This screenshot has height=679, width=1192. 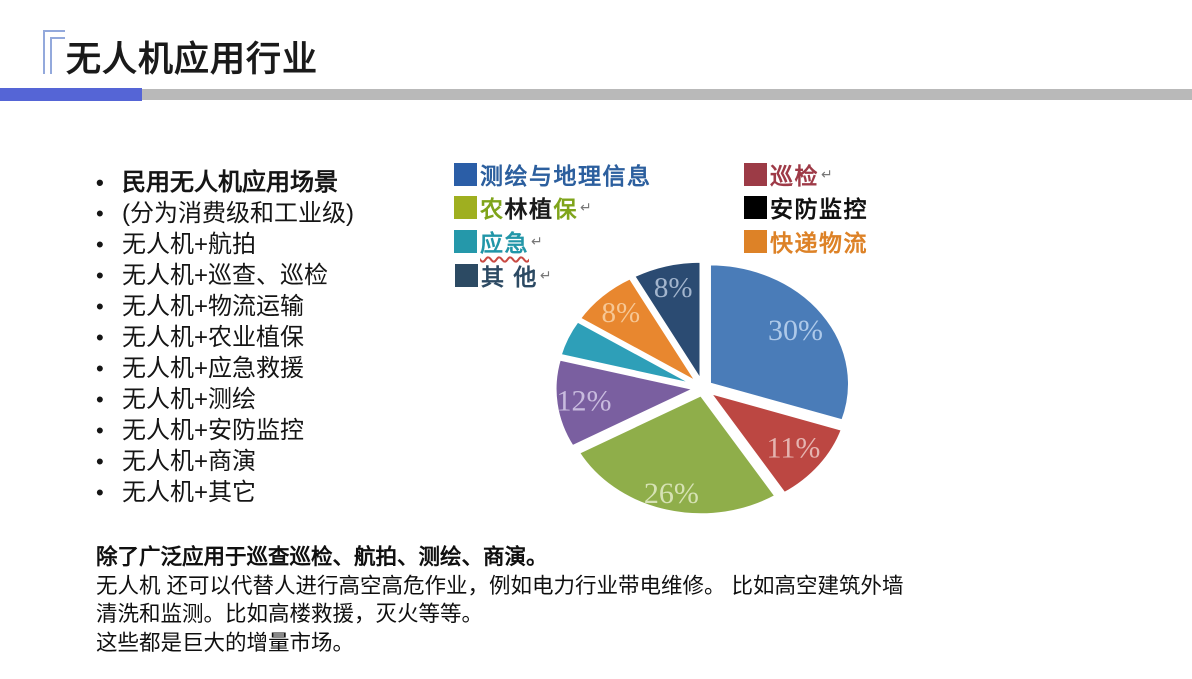 I want to click on legend-label-part: 保, so click(x=565, y=209).